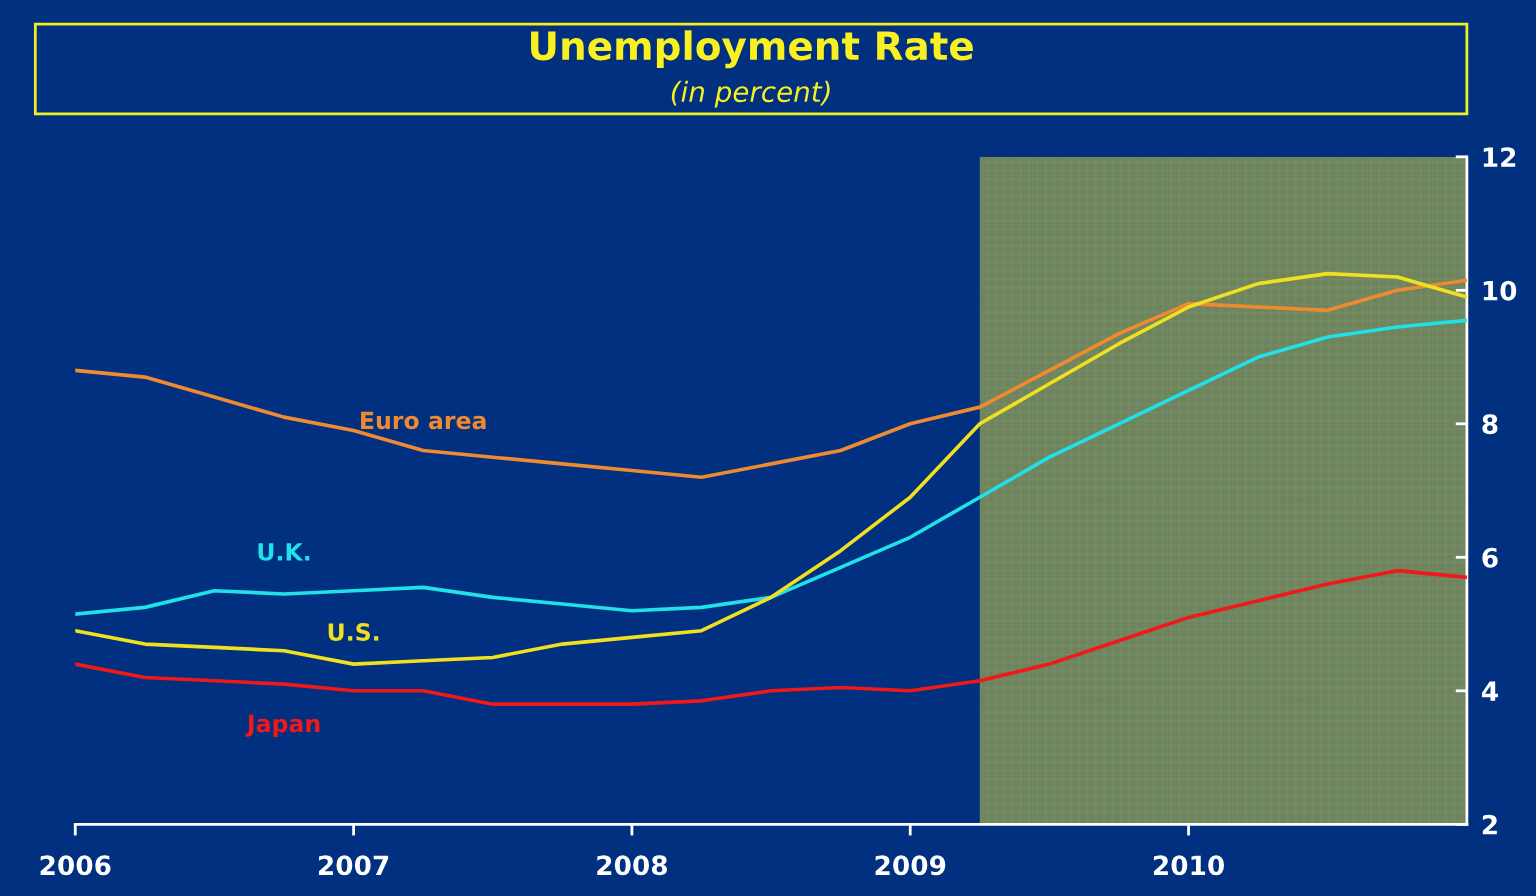 The image size is (1536, 896). Describe the element at coordinates (353, 865) in the screenshot. I see `x-tick-label: 2007` at that location.